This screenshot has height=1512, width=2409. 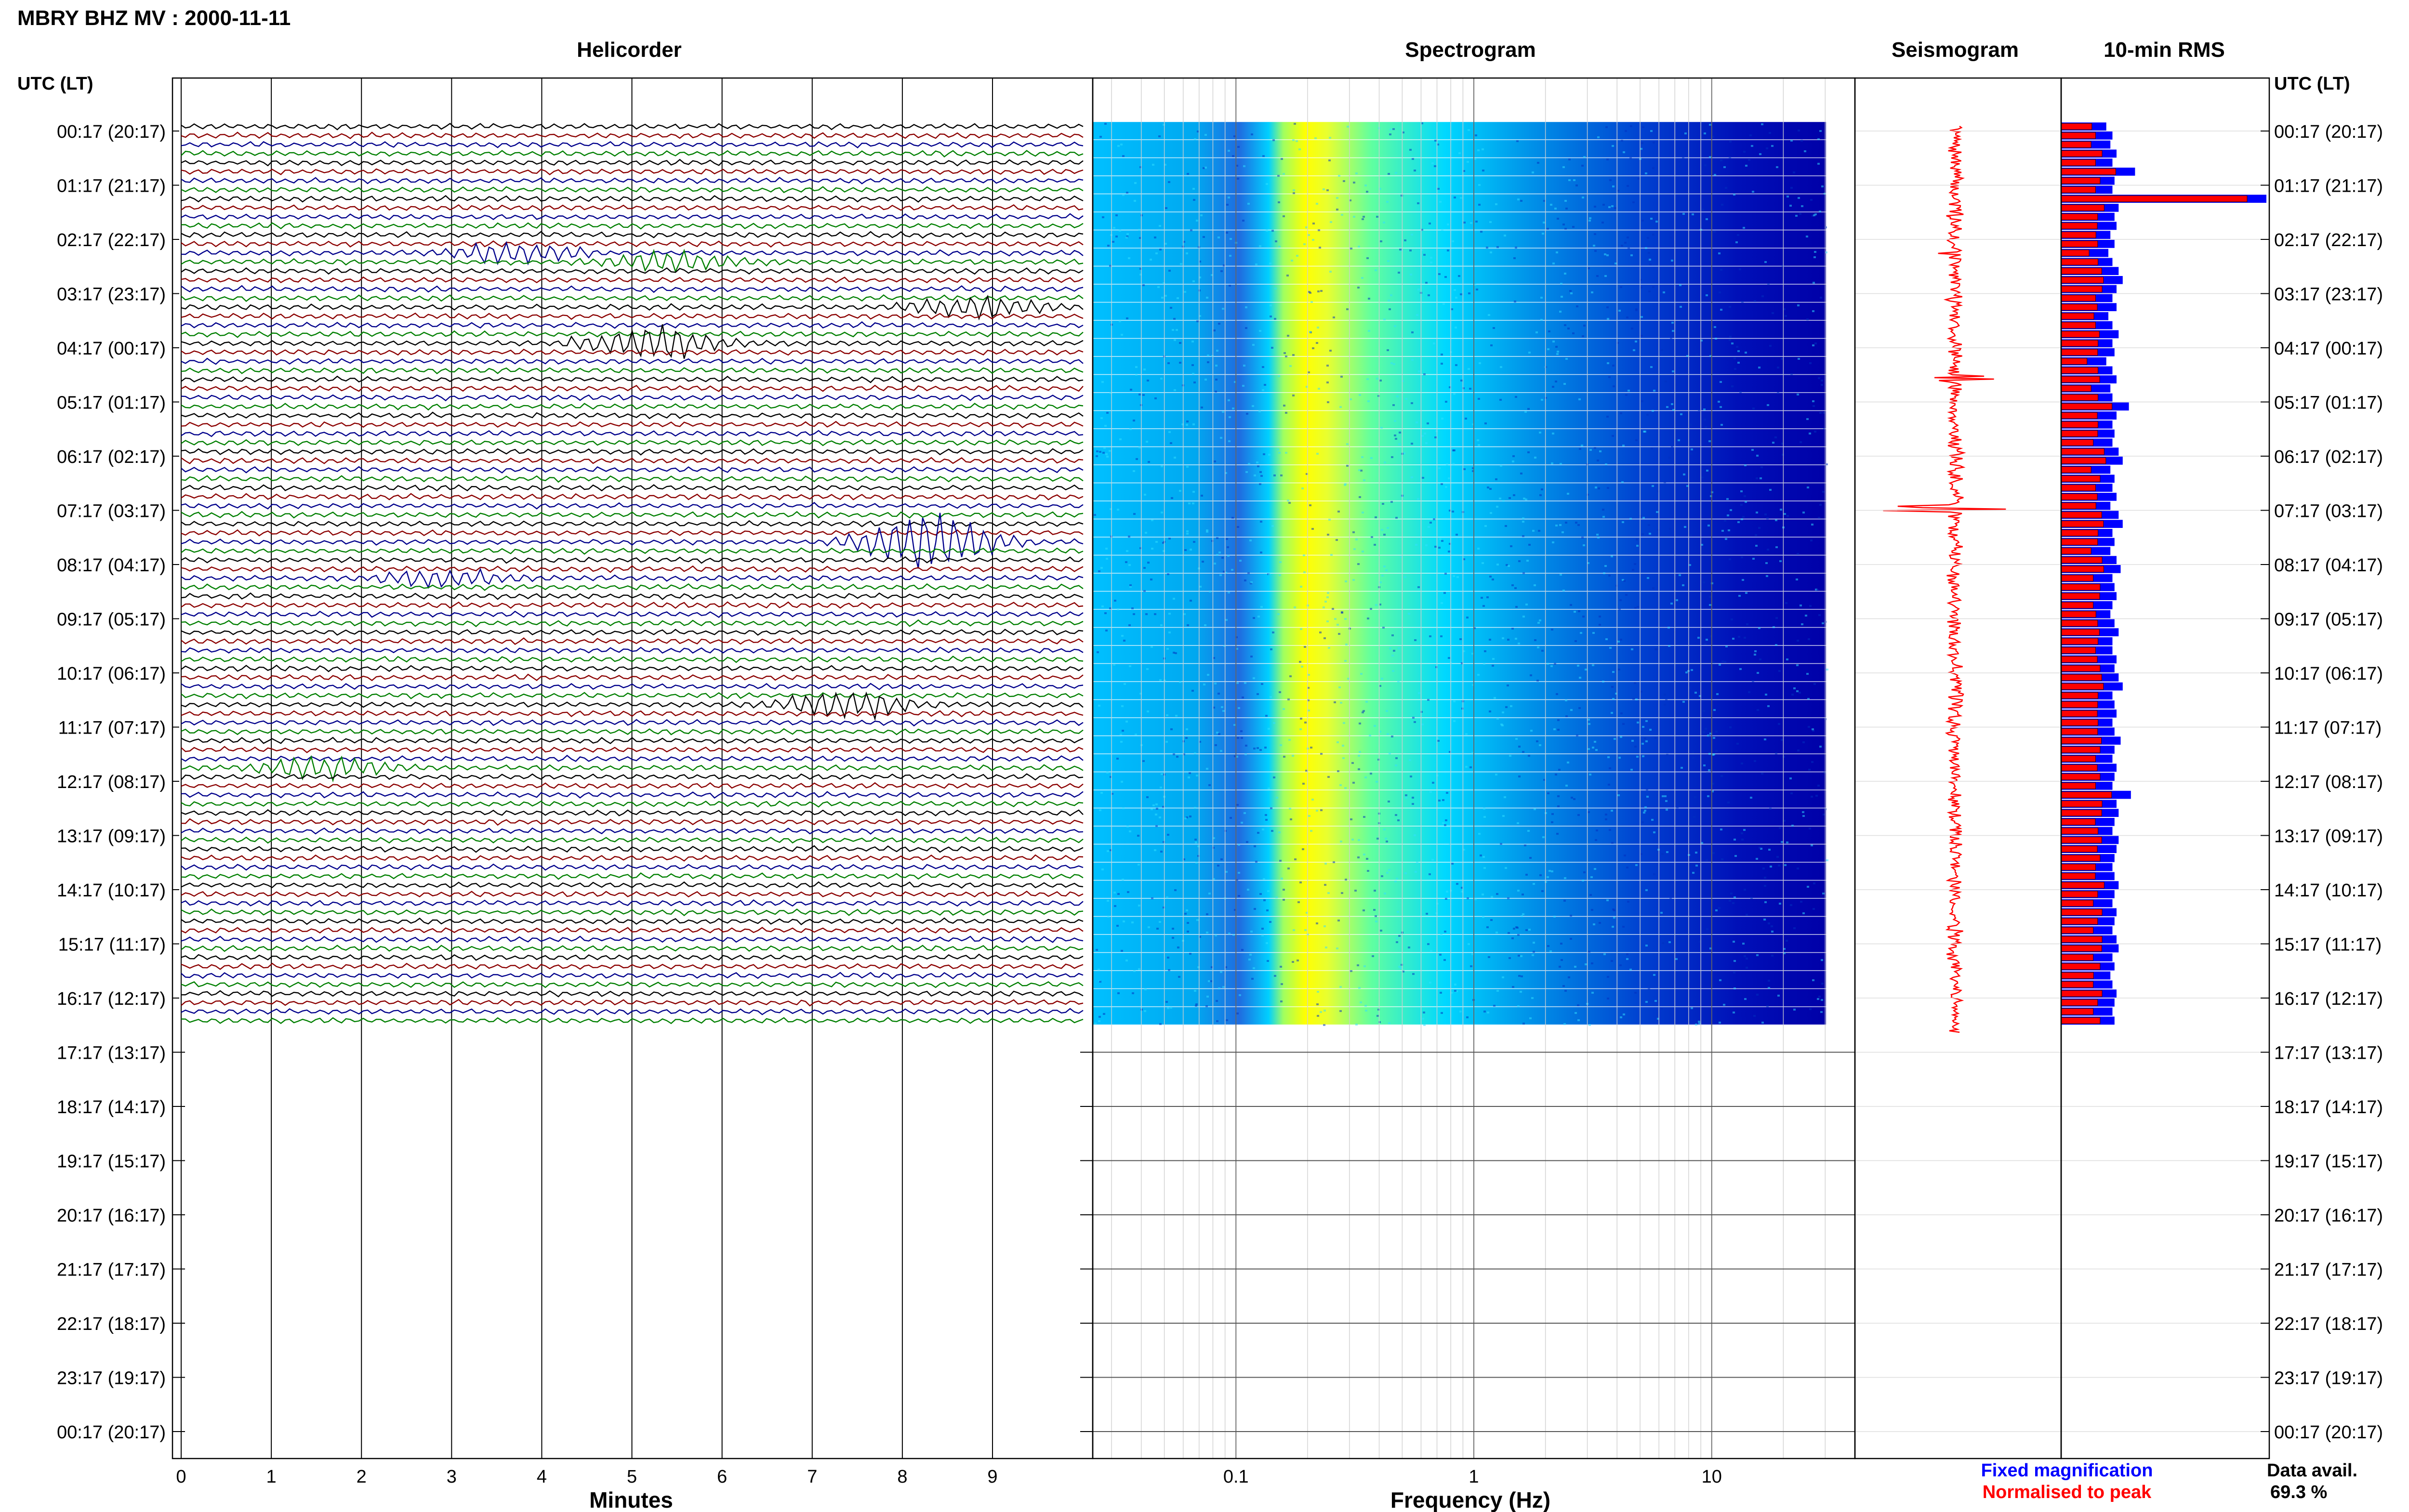 I want to click on right-time-tick: 02:17 (22:17), so click(x=2328, y=240).